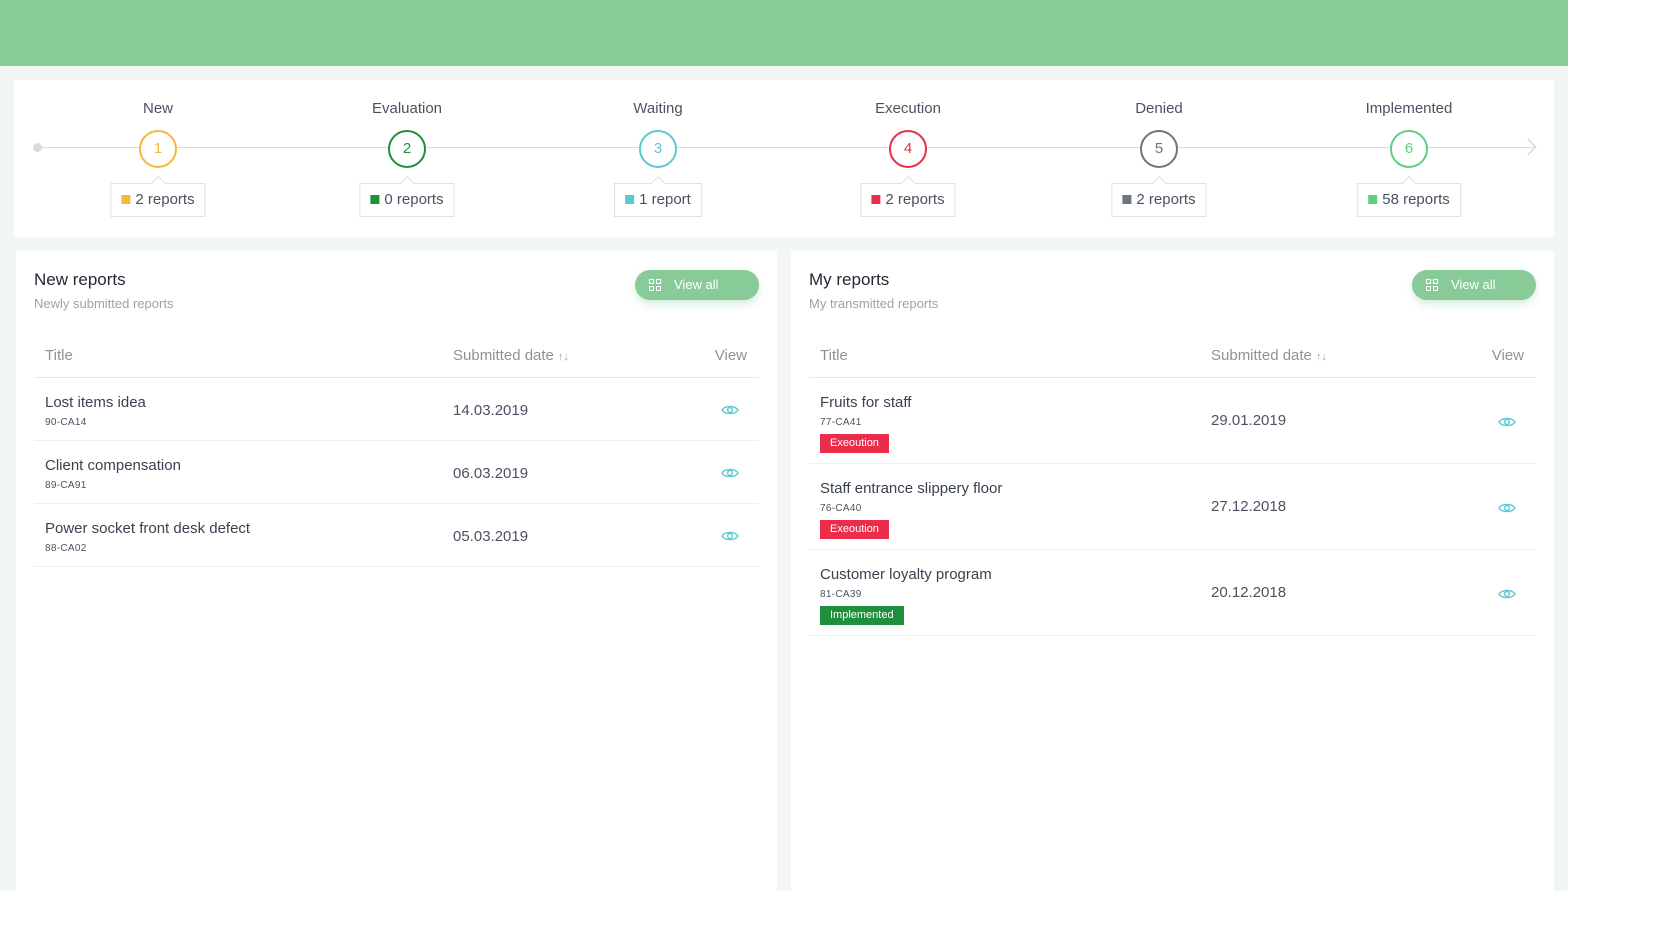 Image resolution: width=1656 pixels, height=941 pixels. What do you see at coordinates (849, 279) in the screenshot?
I see `panel-title: My reports` at bounding box center [849, 279].